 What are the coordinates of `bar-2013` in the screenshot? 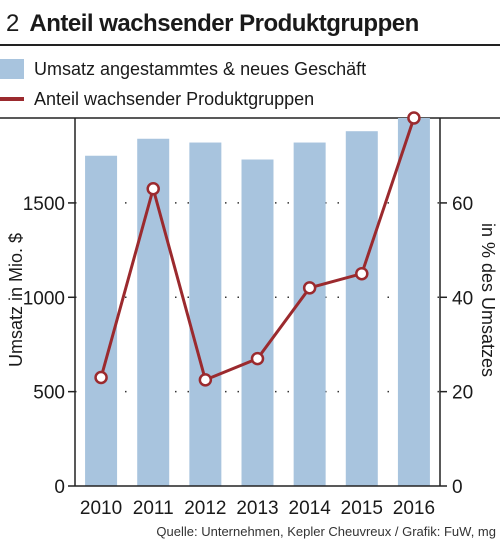 It's located at (257, 322).